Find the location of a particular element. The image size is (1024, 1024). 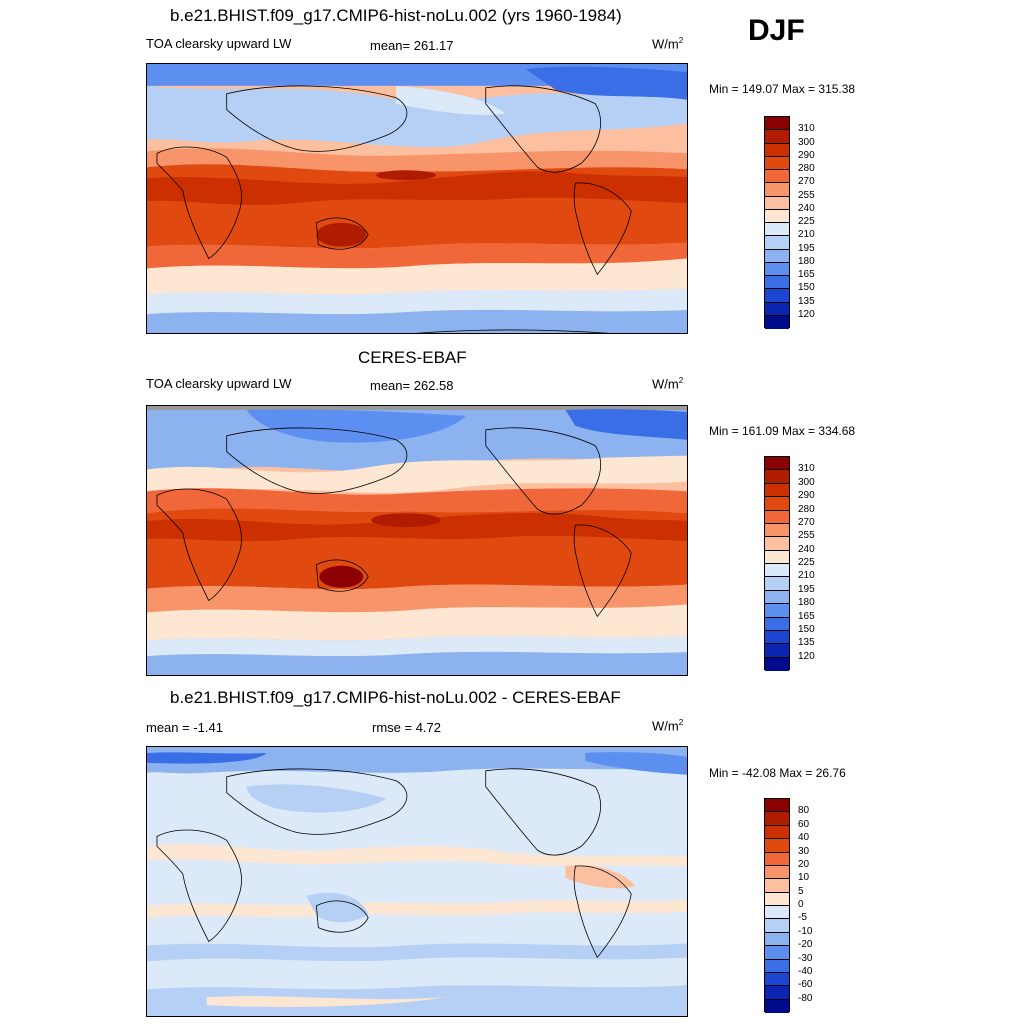

colorbar-tick-label: 40 is located at coordinates (804, 838).